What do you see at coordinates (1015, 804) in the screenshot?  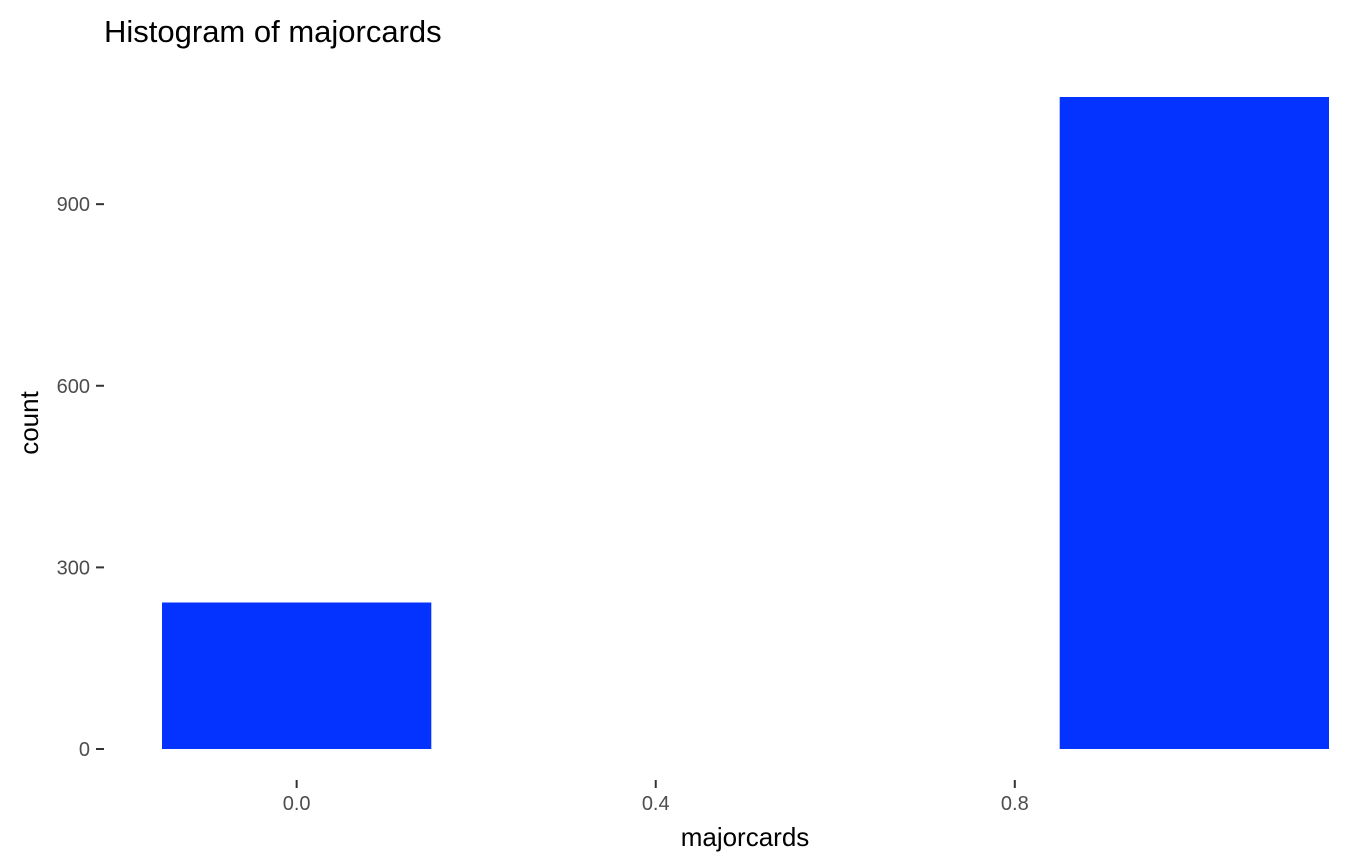 I see `x-tick-label: 0.8` at bounding box center [1015, 804].